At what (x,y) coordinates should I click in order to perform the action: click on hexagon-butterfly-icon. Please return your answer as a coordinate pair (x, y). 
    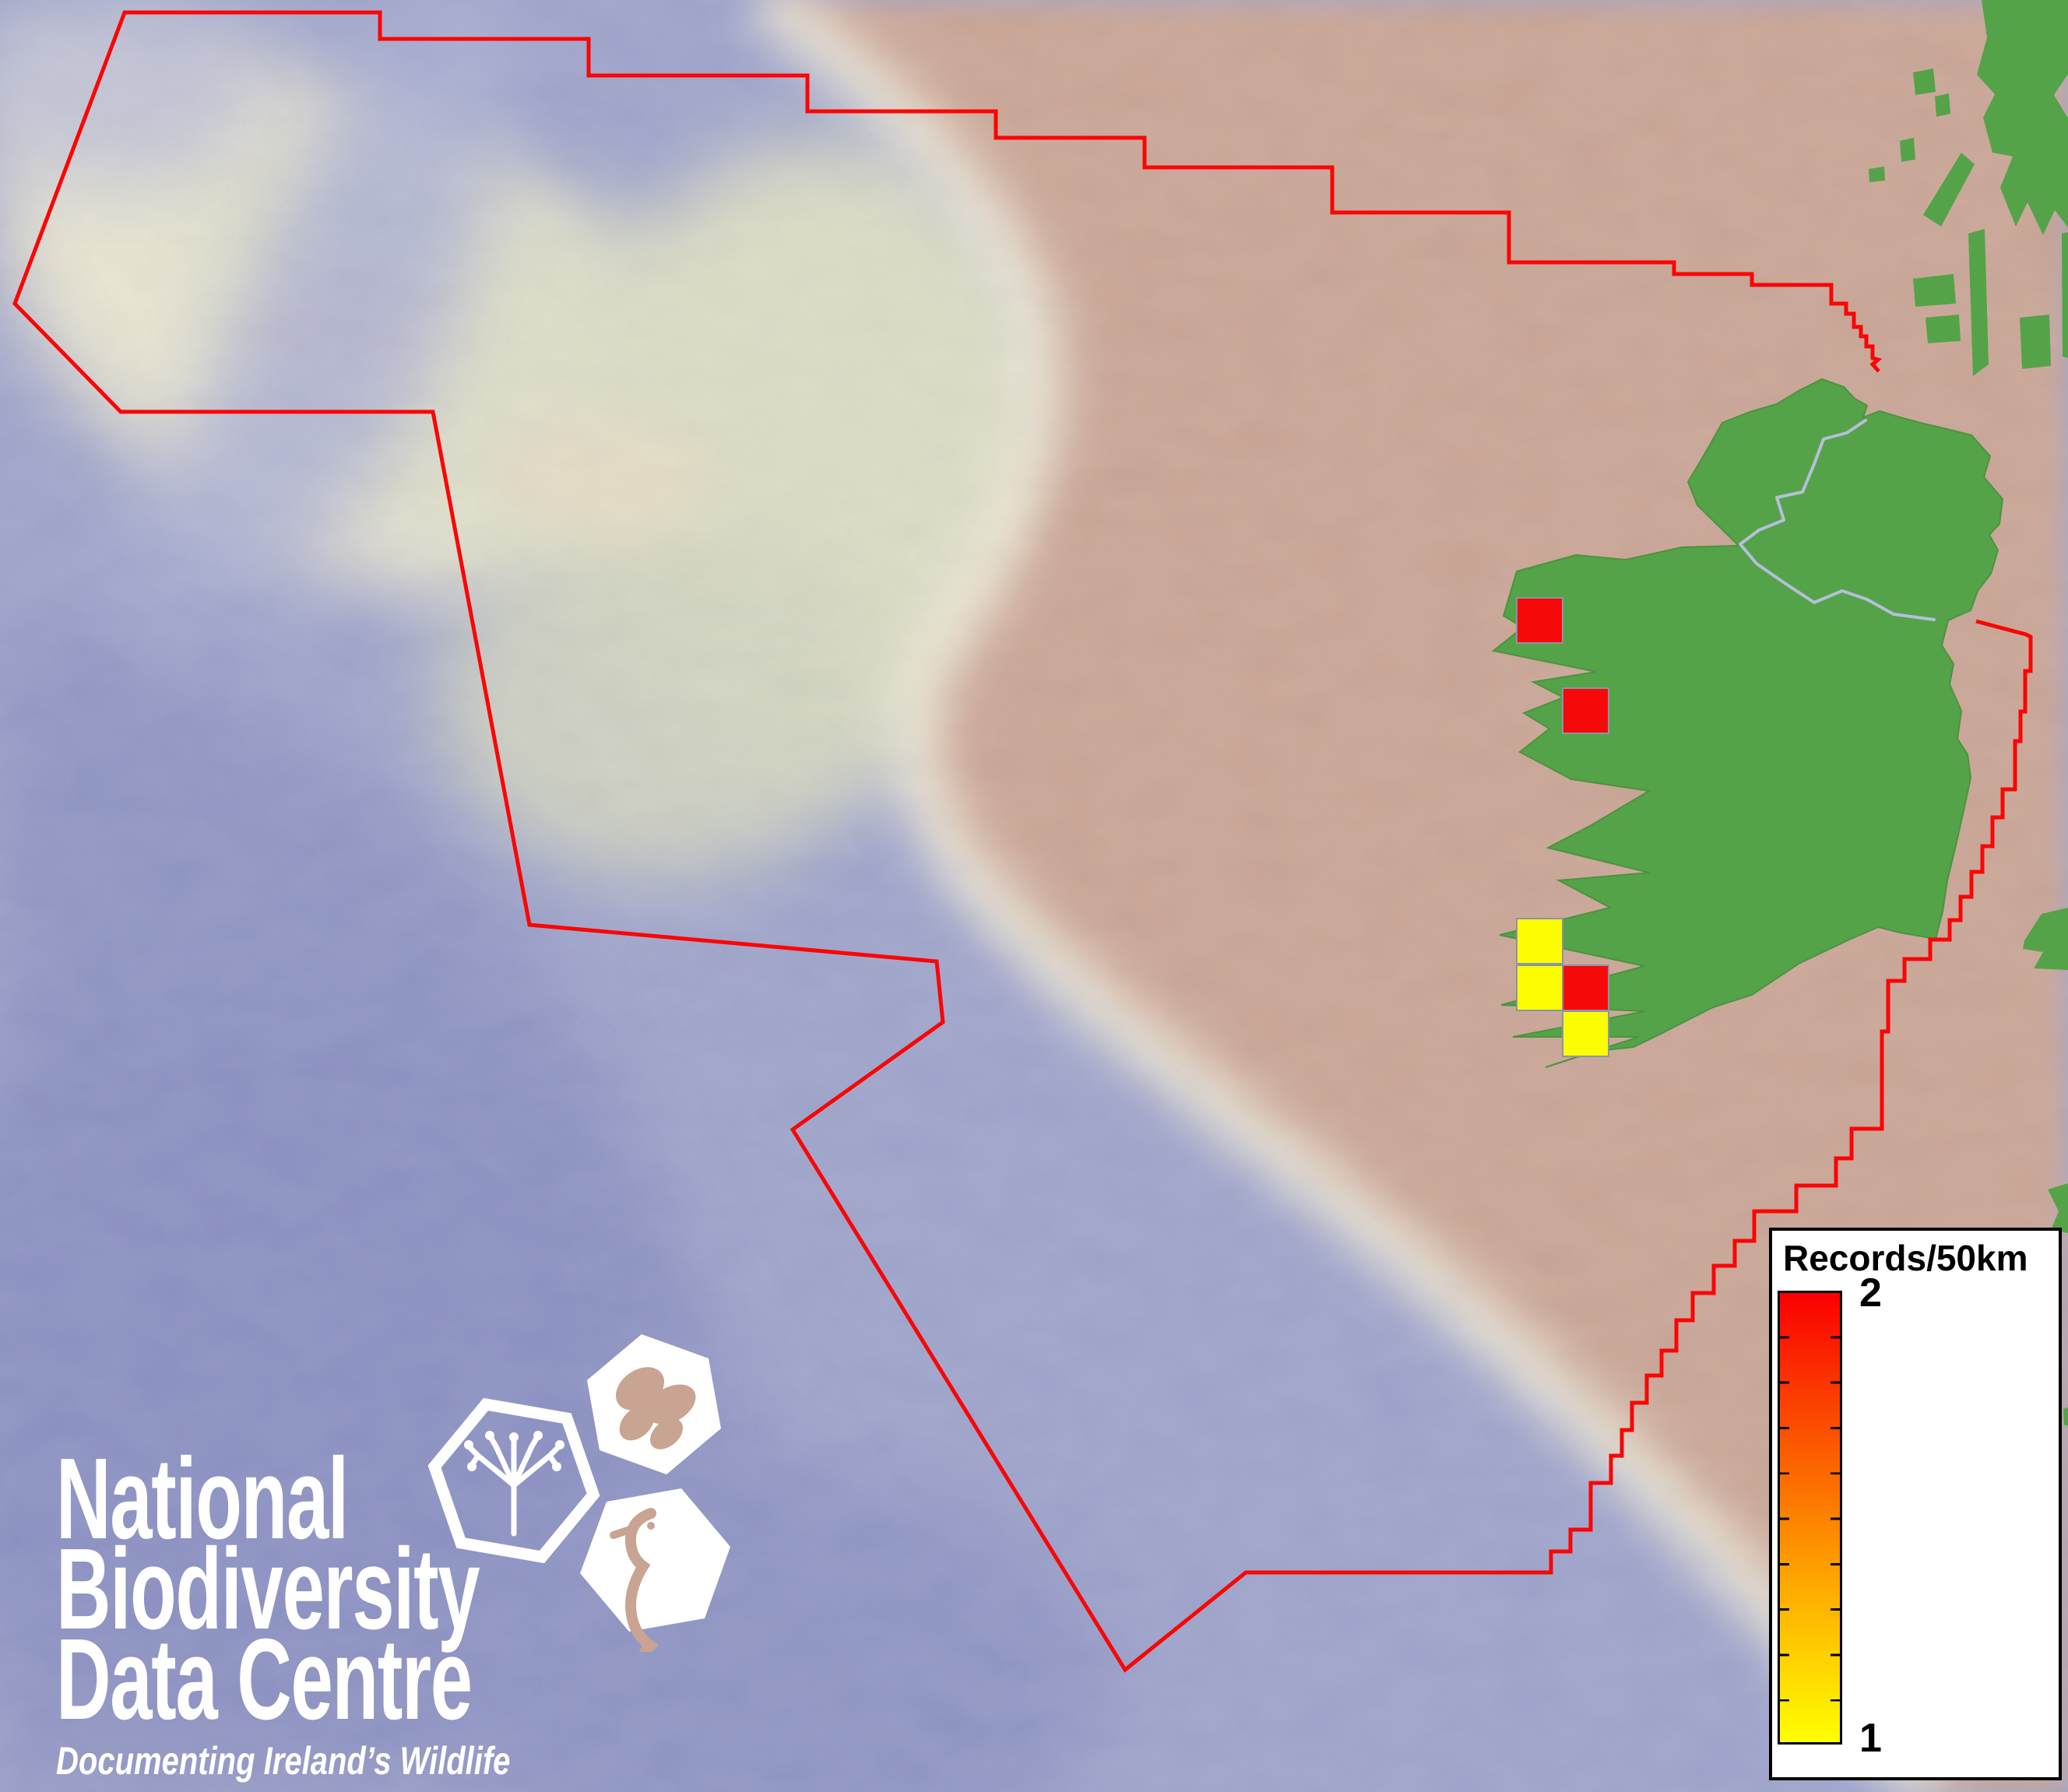
    Looking at the image, I should click on (654, 1404).